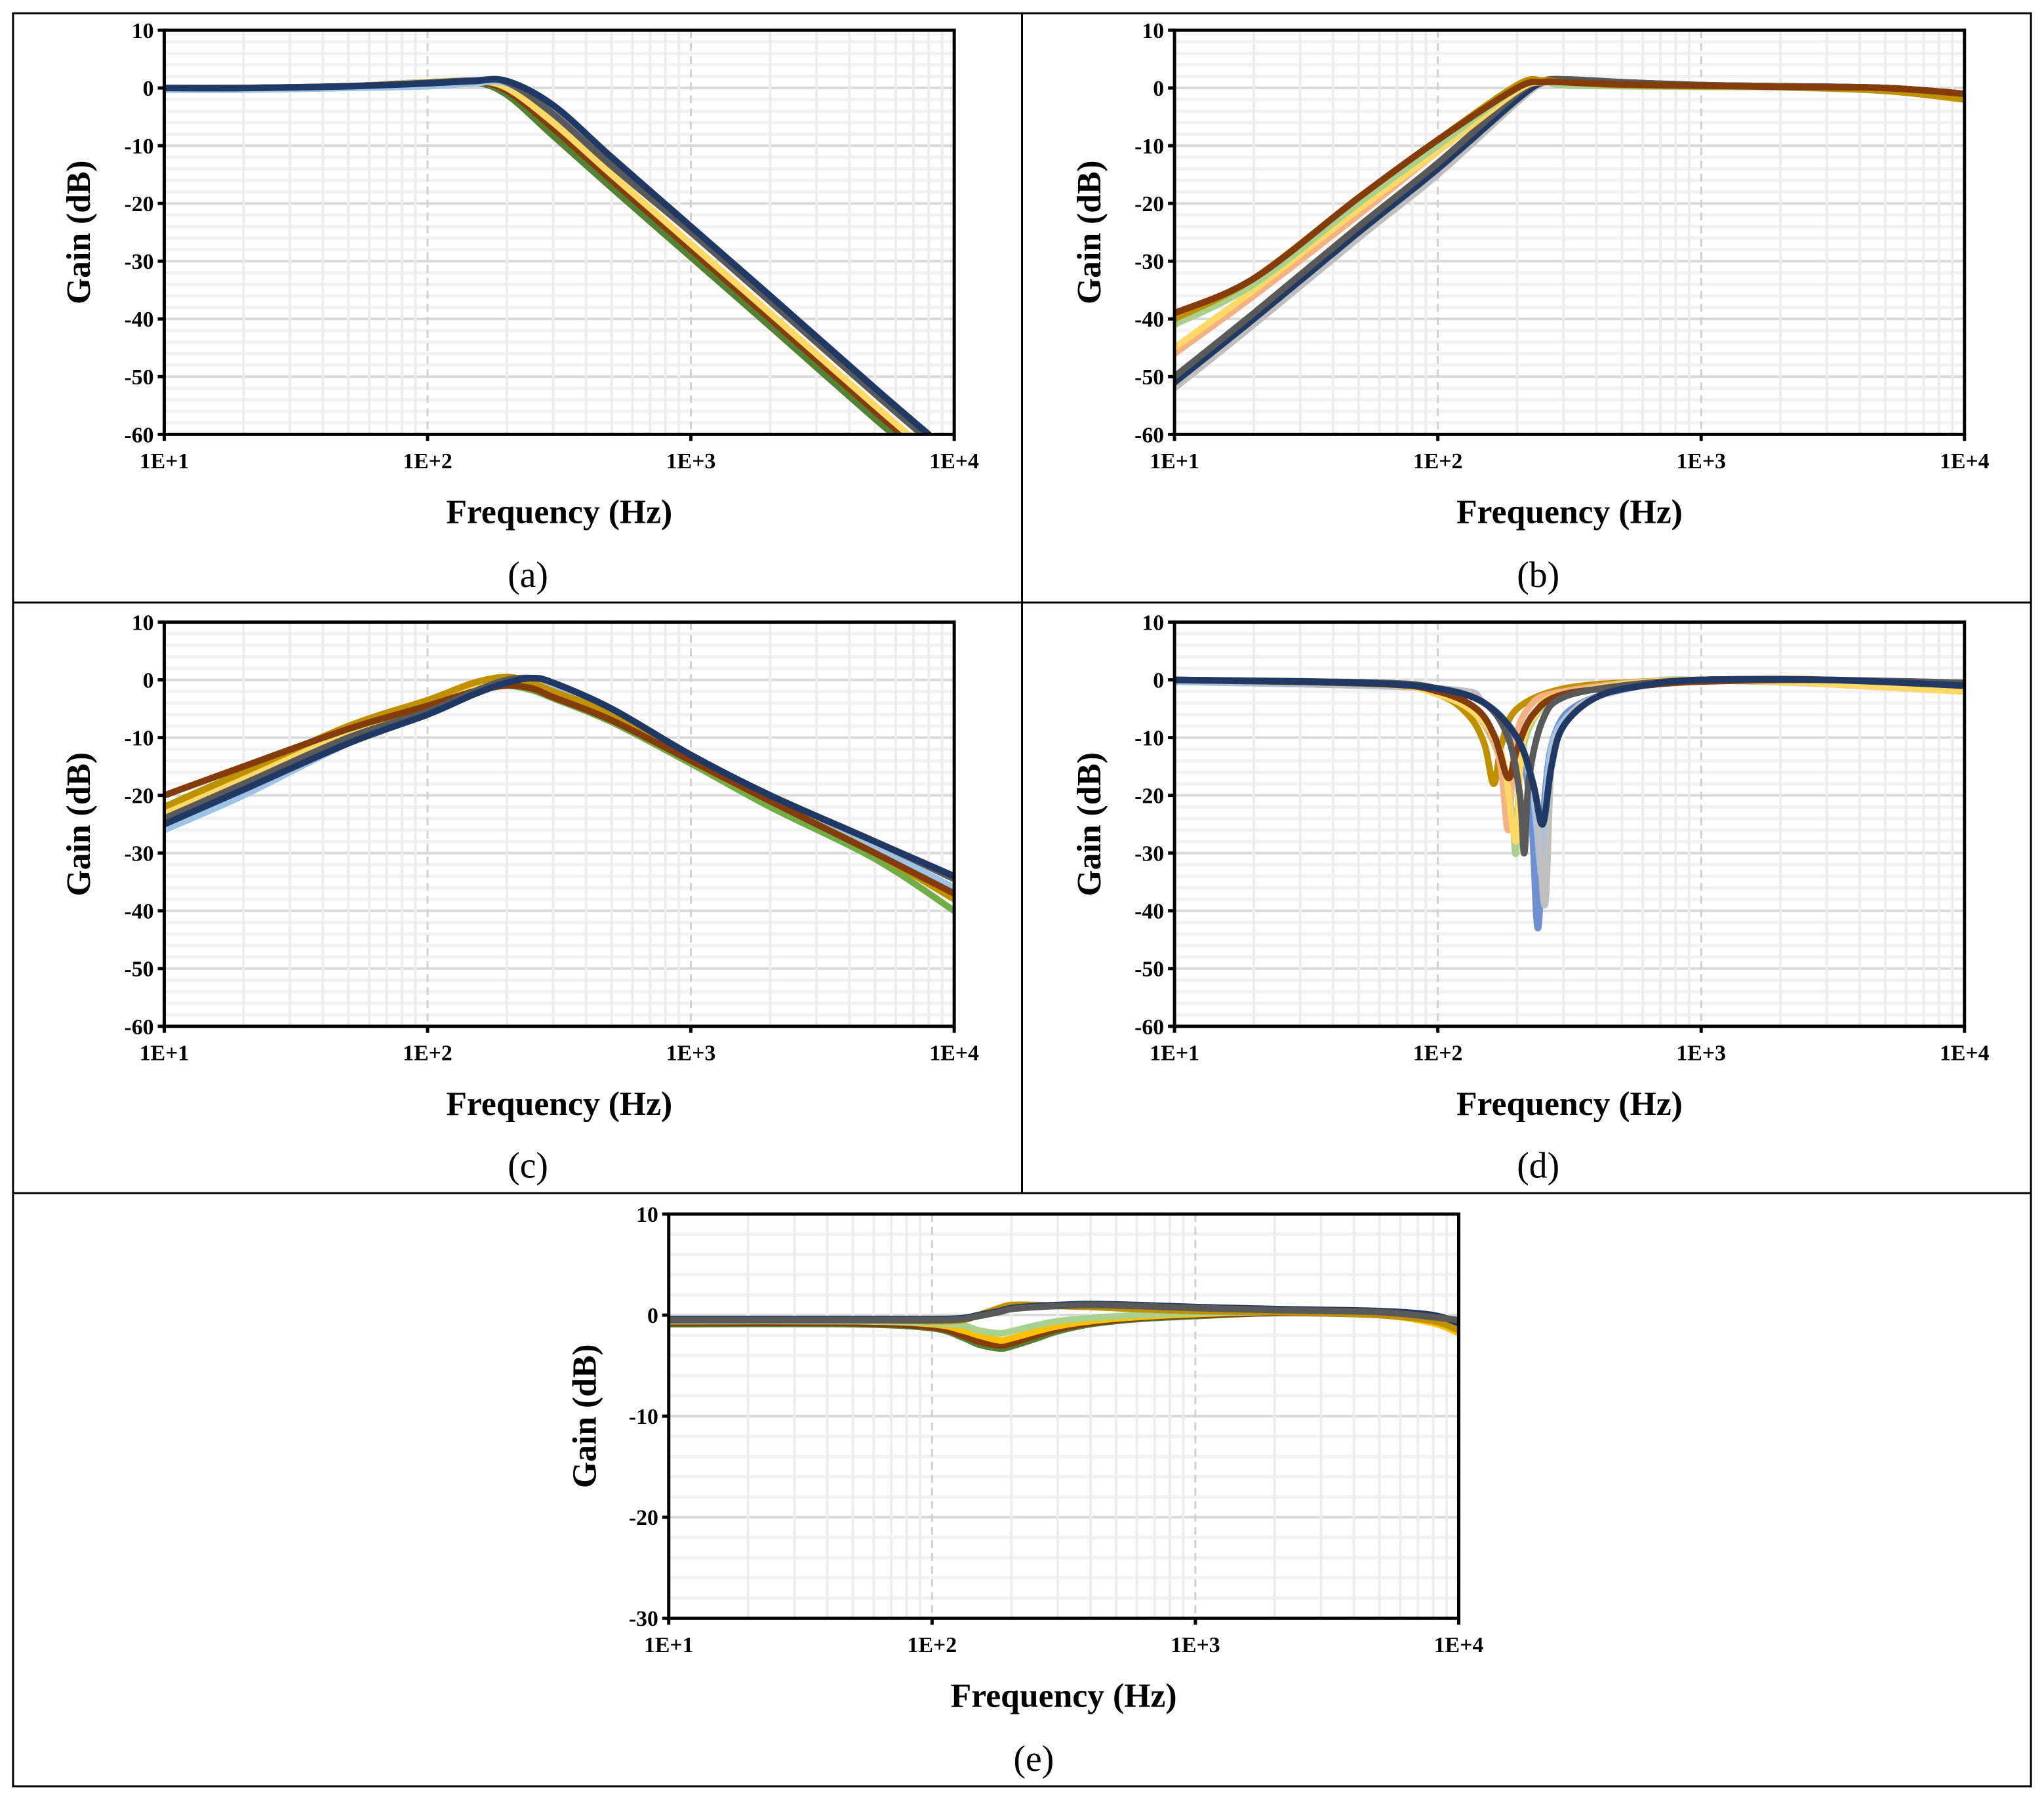 The width and height of the screenshot is (2044, 1801). I want to click on panel-caption: (d), so click(1538, 1165).